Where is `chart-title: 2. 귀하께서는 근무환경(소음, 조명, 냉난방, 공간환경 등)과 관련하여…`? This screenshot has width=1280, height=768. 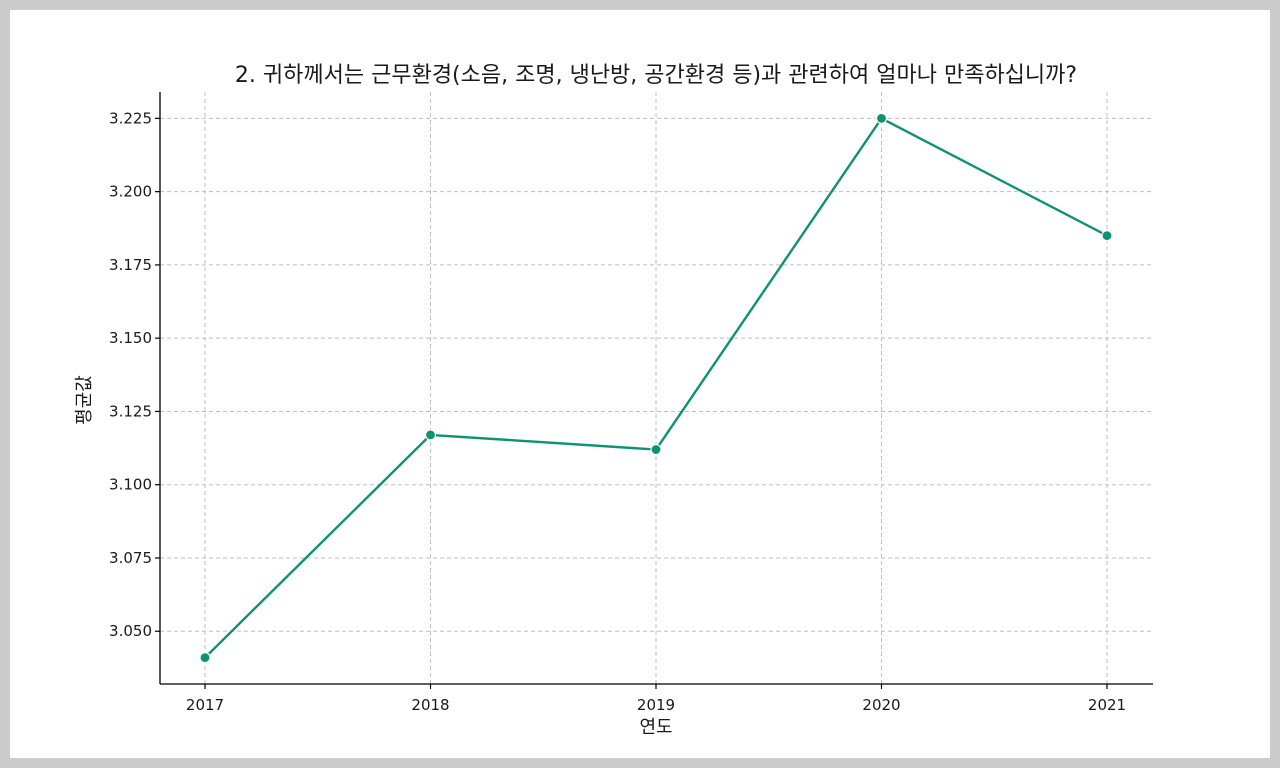
chart-title: 2. 귀하께서는 근무환경(소음, 조명, 냉난방, 공간환경 등)과 관련하여… is located at coordinates (656, 75).